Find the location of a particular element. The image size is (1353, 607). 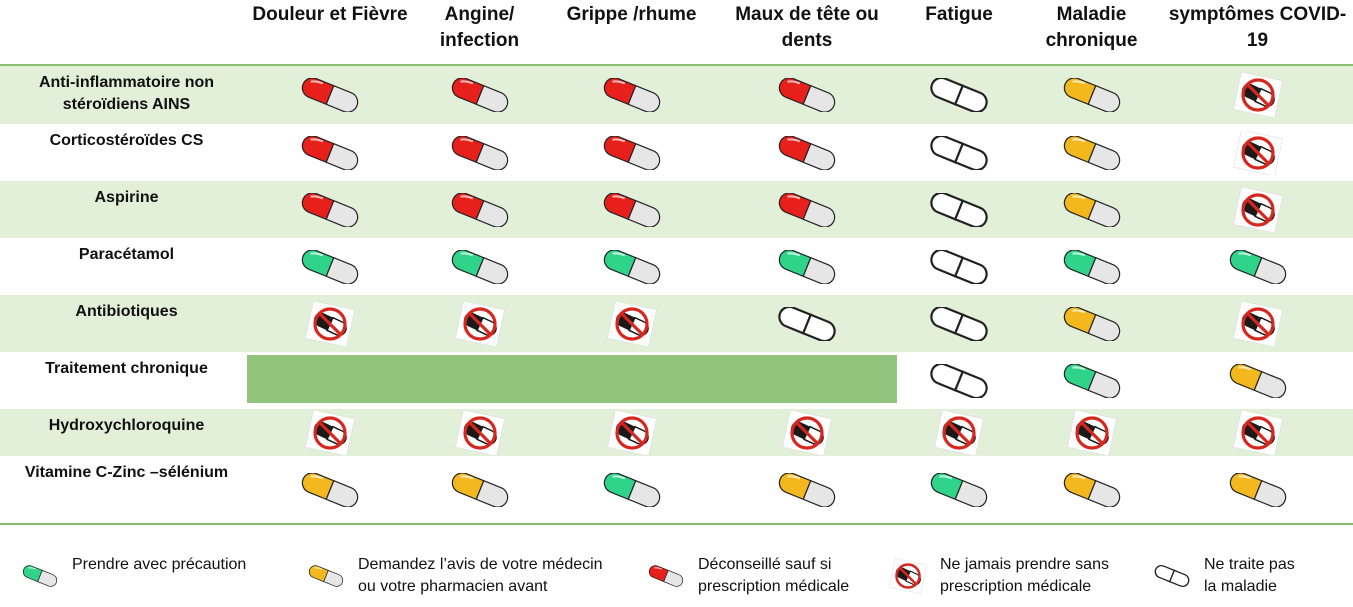

legend-icon-red is located at coordinates (666, 576).